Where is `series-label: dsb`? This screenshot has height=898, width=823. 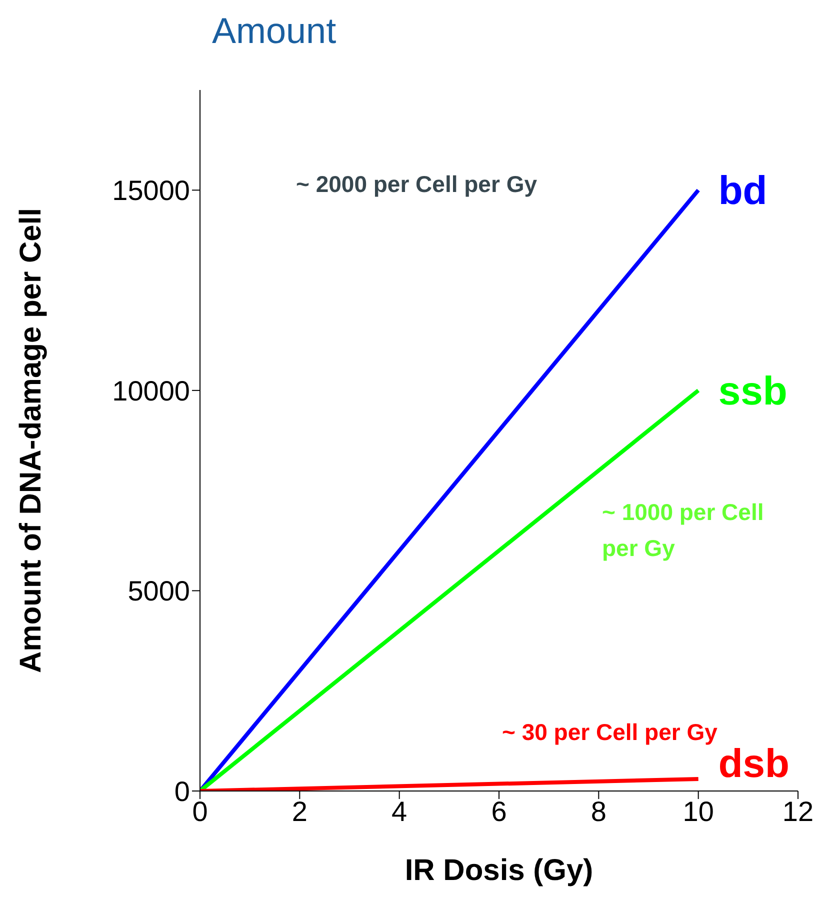
series-label: dsb is located at coordinates (754, 764).